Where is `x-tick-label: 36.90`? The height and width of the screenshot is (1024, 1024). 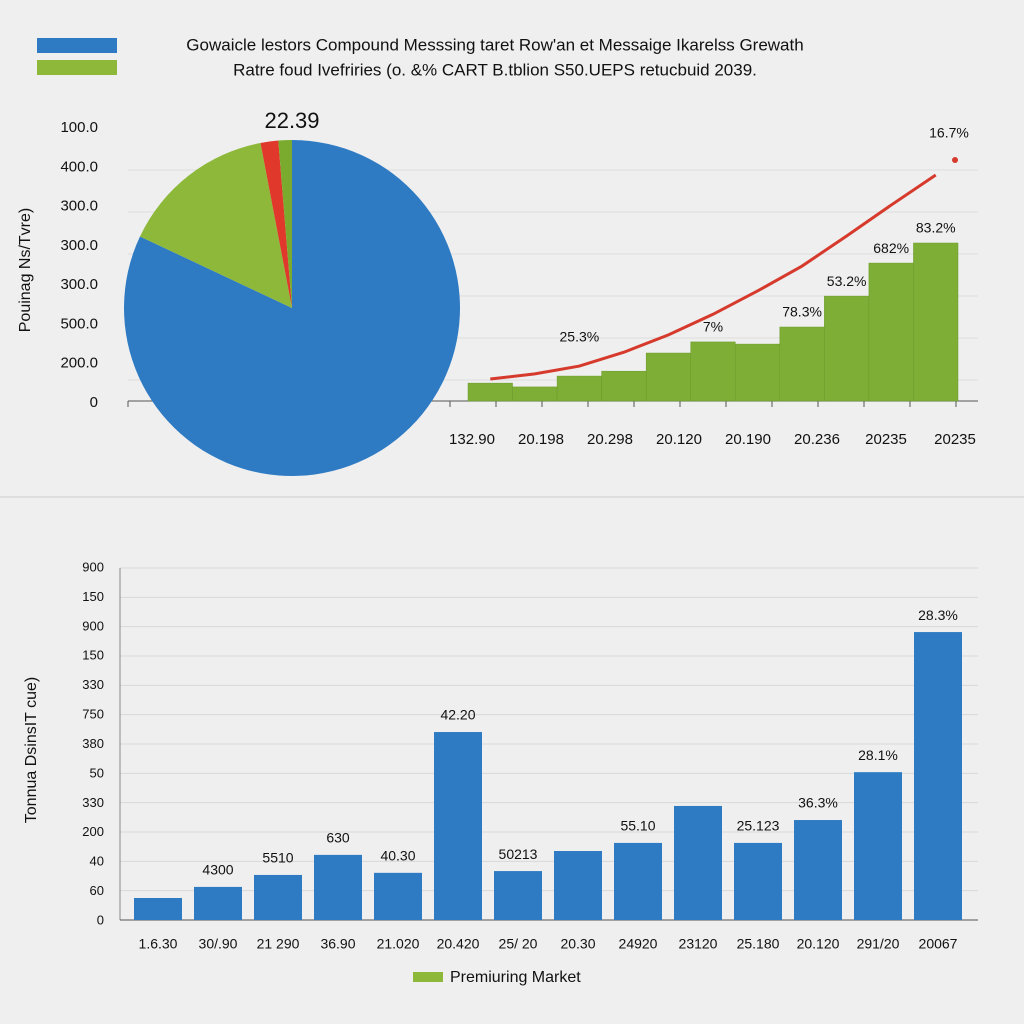
x-tick-label: 36.90 is located at coordinates (337, 944).